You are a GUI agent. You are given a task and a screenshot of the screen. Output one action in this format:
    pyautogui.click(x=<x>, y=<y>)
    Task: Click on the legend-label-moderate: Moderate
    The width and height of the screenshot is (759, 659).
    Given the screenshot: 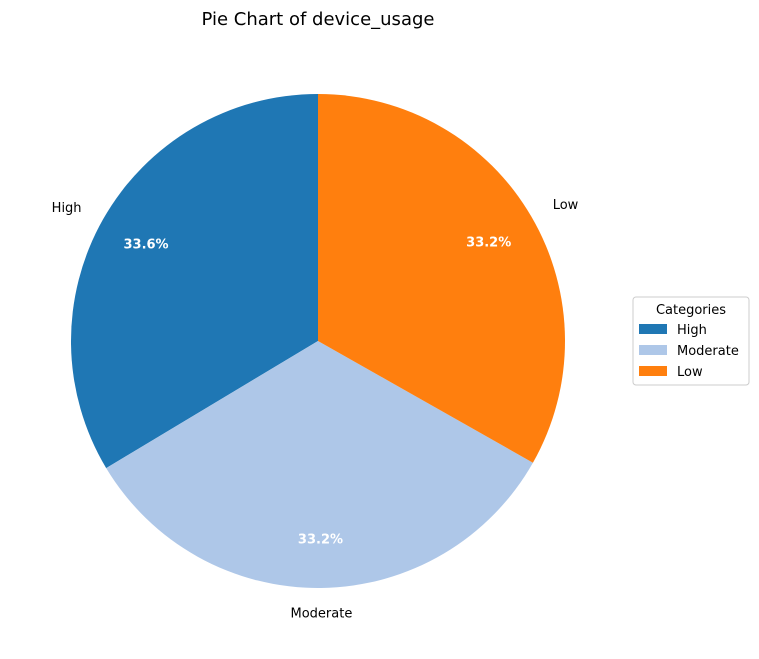 What is the action you would take?
    pyautogui.click(x=708, y=351)
    